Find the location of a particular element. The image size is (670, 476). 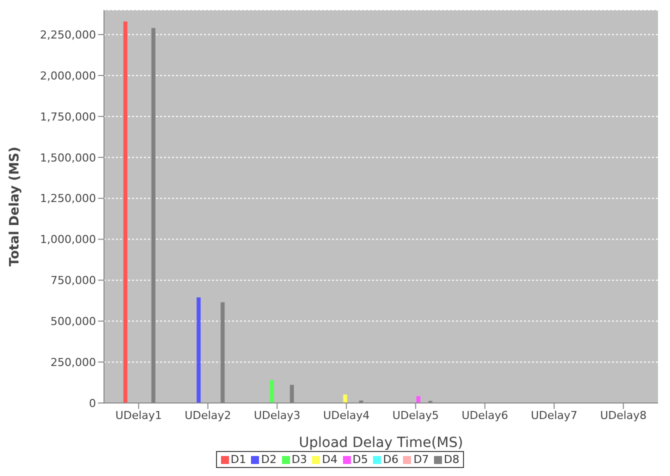

x-tick-label: UDelay5 is located at coordinates (415, 415).